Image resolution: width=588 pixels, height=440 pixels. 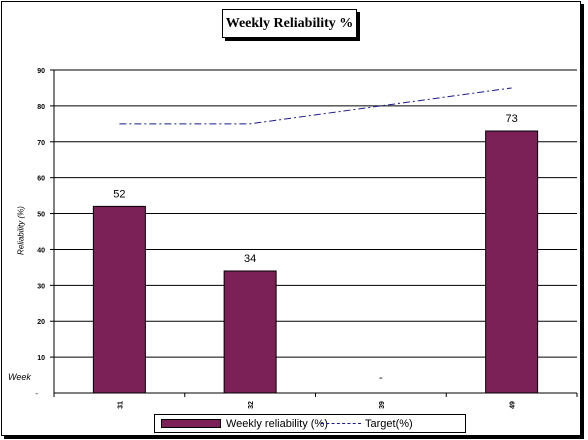 I want to click on target-series-line, so click(x=315, y=106).